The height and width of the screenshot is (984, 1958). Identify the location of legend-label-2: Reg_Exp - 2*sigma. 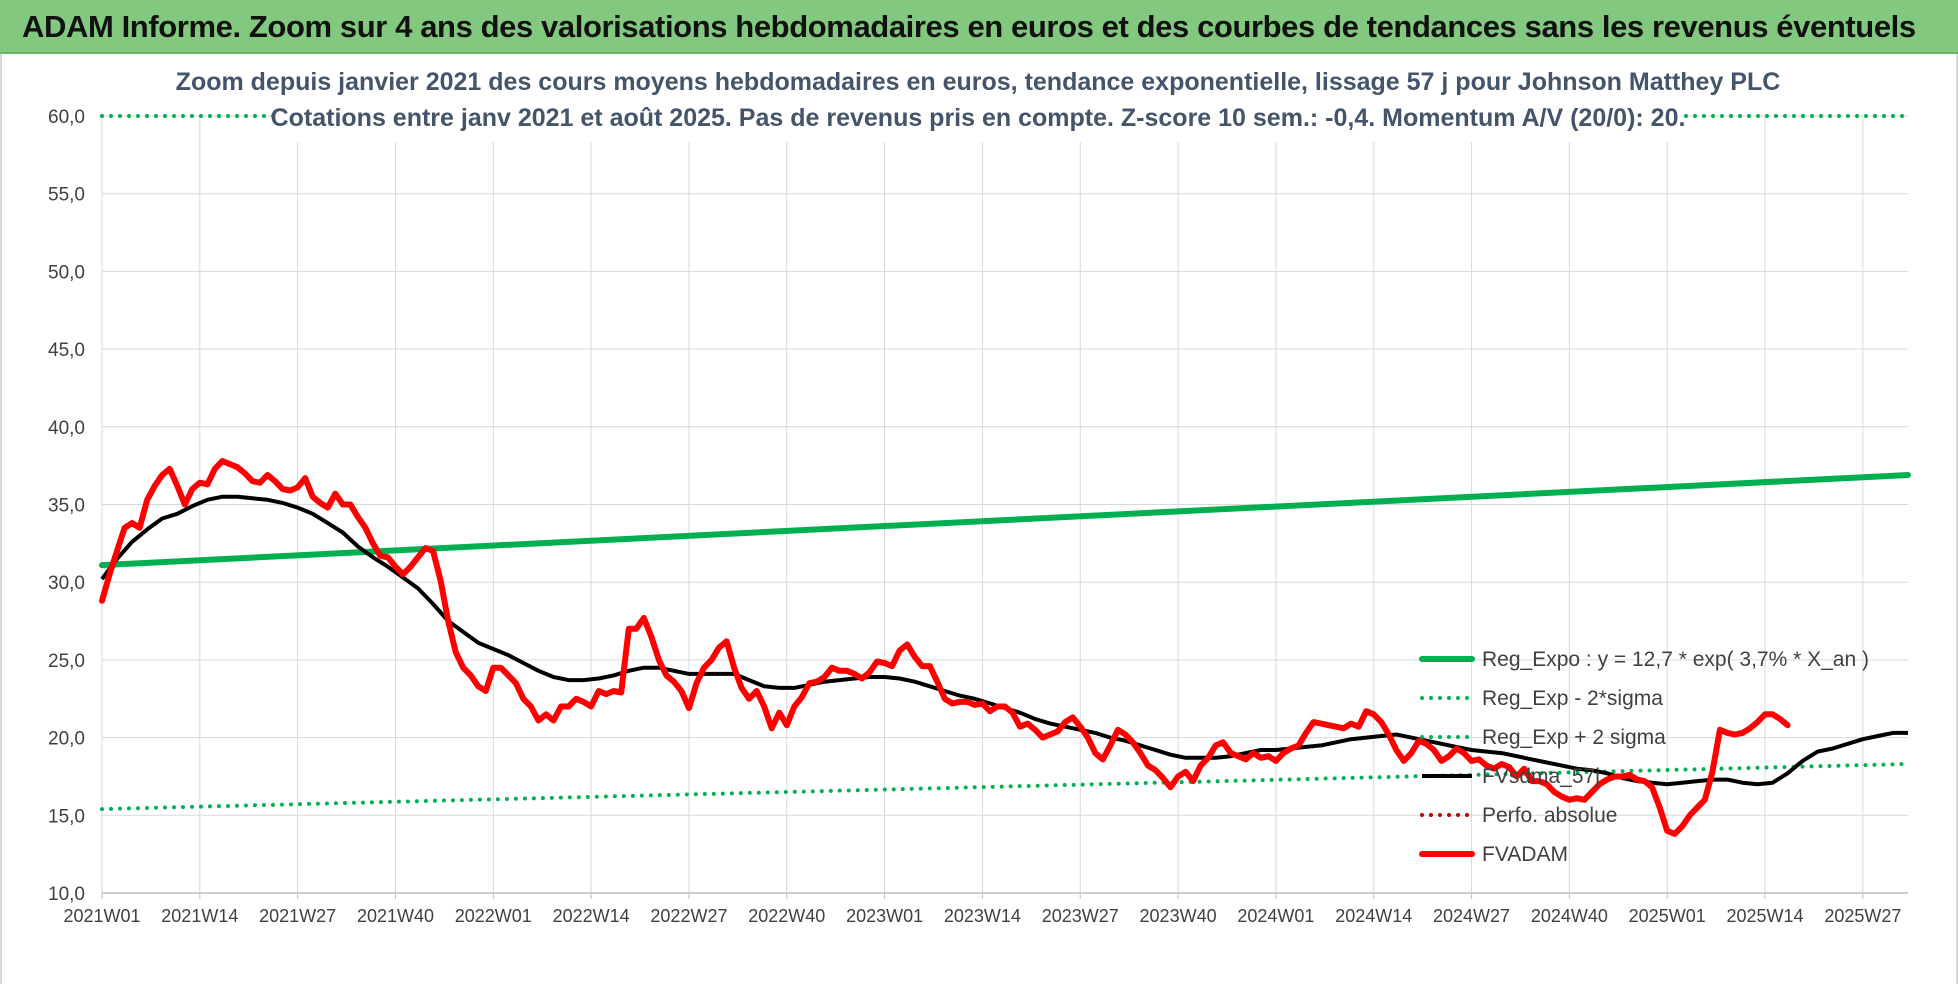
(1572, 698).